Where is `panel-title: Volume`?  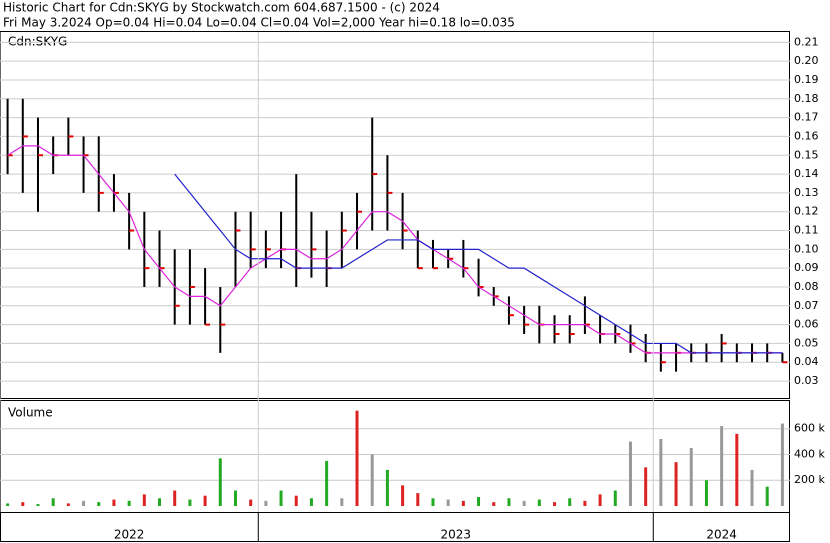
panel-title: Volume is located at coordinates (30, 413).